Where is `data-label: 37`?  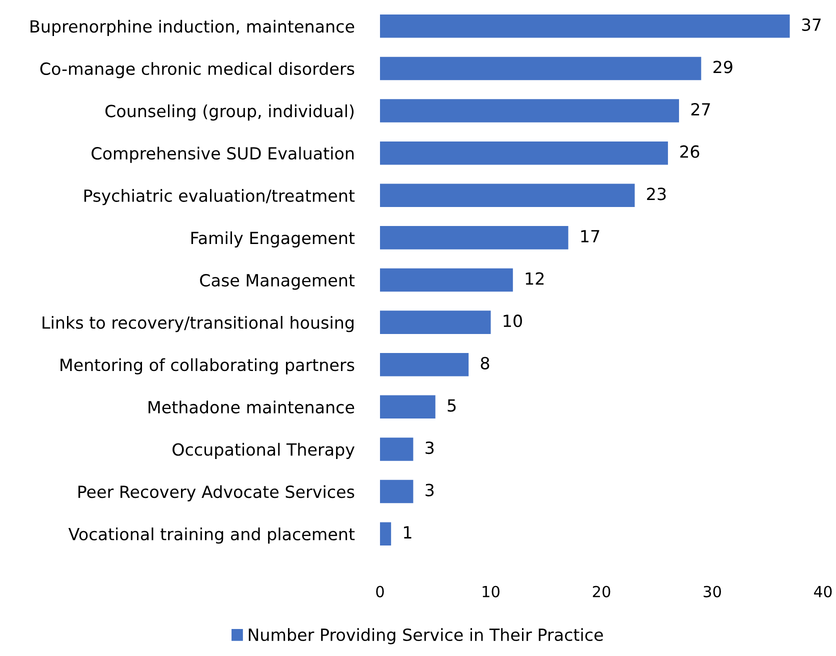 data-label: 37 is located at coordinates (811, 24).